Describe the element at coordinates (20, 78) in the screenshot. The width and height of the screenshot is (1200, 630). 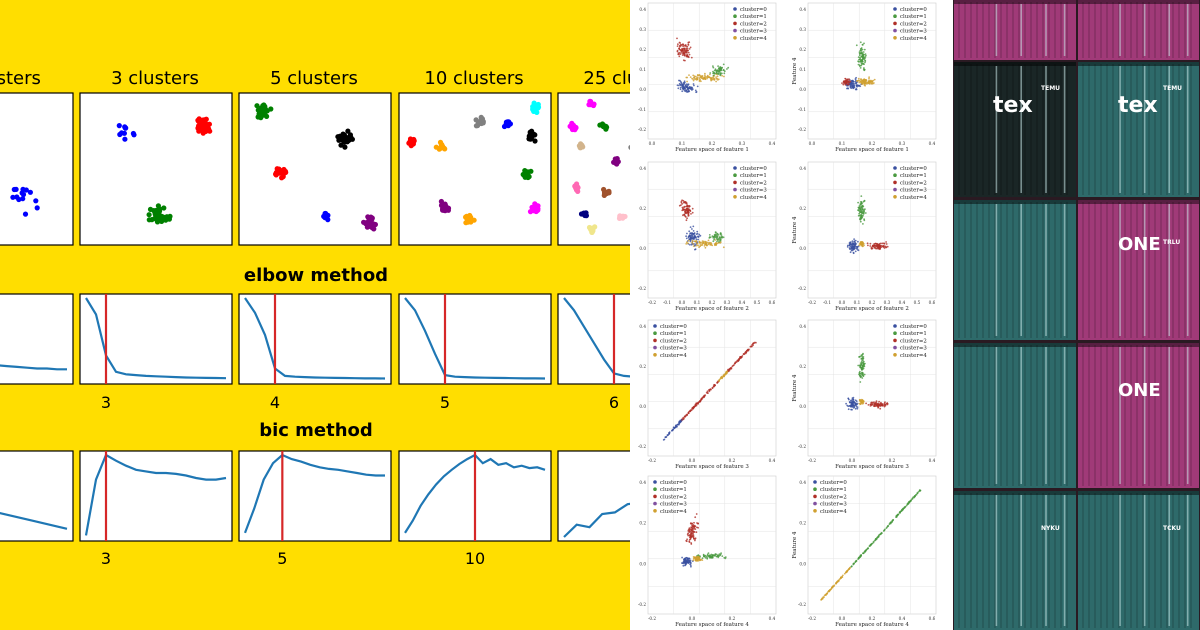
I see `cluster-title: 2 clusters` at that location.